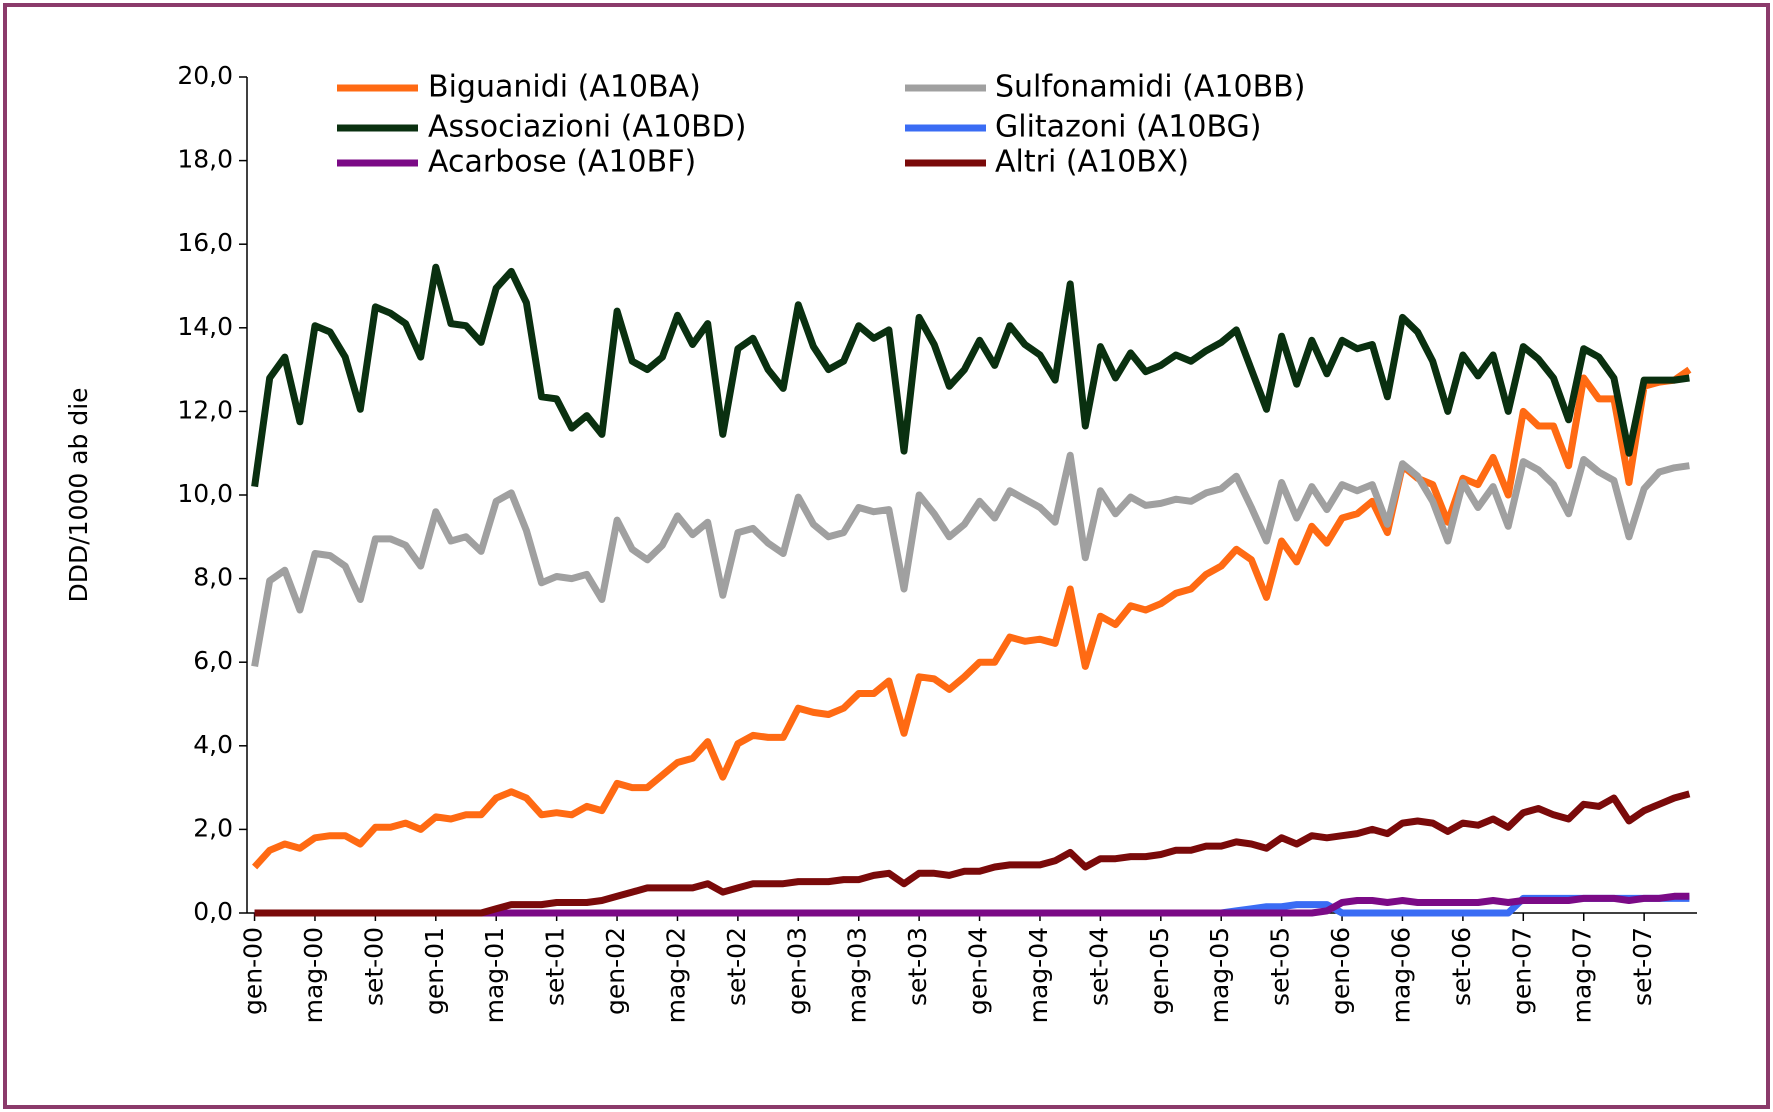  What do you see at coordinates (1092, 162) in the screenshot?
I see `legend-label: Altri (A10BX)` at bounding box center [1092, 162].